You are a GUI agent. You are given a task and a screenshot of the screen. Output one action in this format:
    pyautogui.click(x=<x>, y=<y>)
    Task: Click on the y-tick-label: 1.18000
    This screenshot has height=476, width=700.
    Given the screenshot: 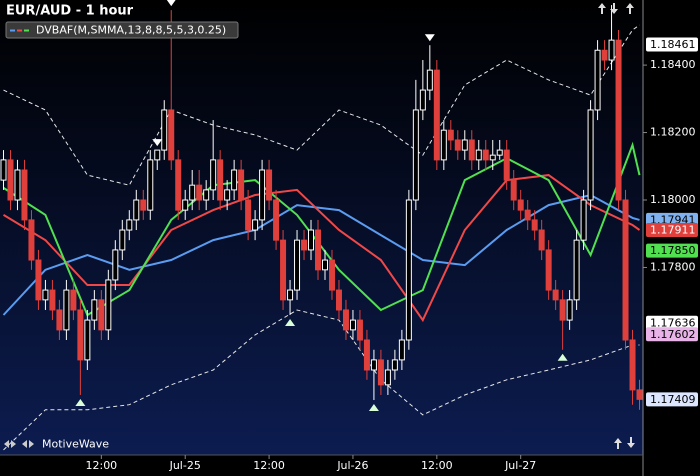 What is the action you would take?
    pyautogui.click(x=673, y=199)
    